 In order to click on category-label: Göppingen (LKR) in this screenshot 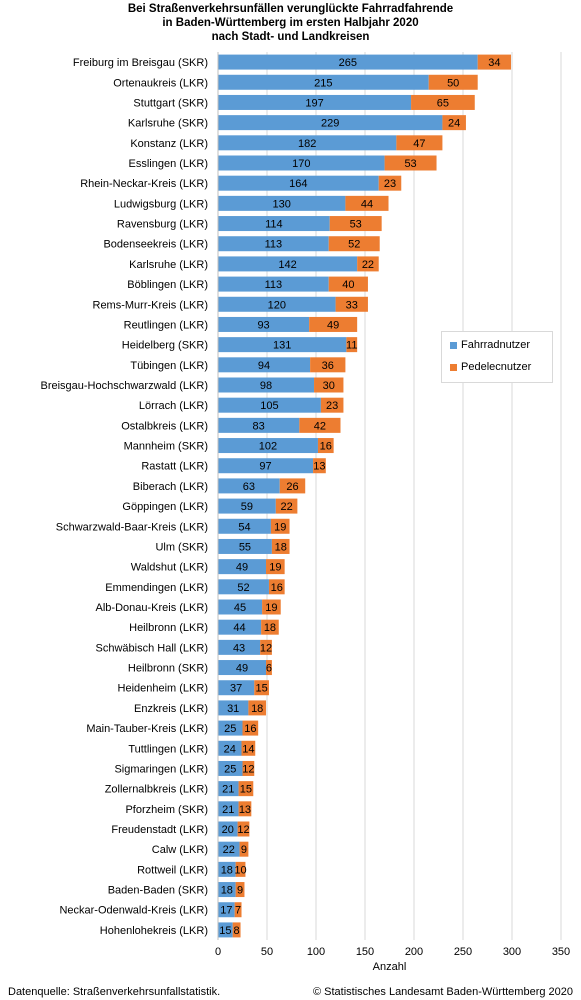, I will do `click(165, 507)`.